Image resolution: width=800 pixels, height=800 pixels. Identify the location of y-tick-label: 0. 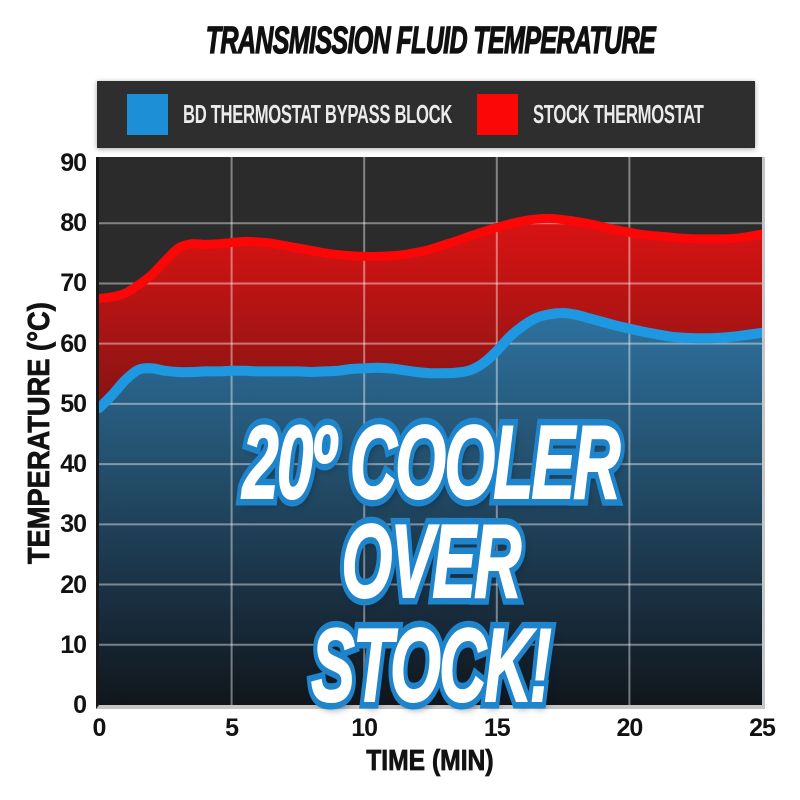
(80, 705).